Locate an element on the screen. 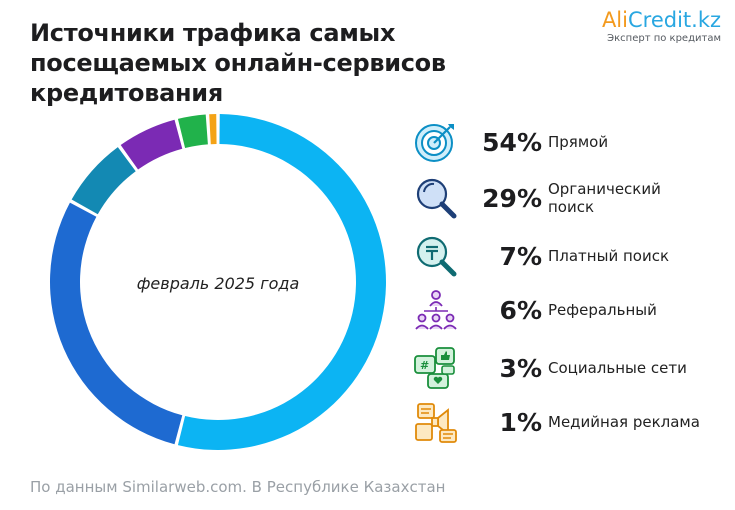  legend-item-social: # 3% Социальные сети is located at coordinates (570, 369).